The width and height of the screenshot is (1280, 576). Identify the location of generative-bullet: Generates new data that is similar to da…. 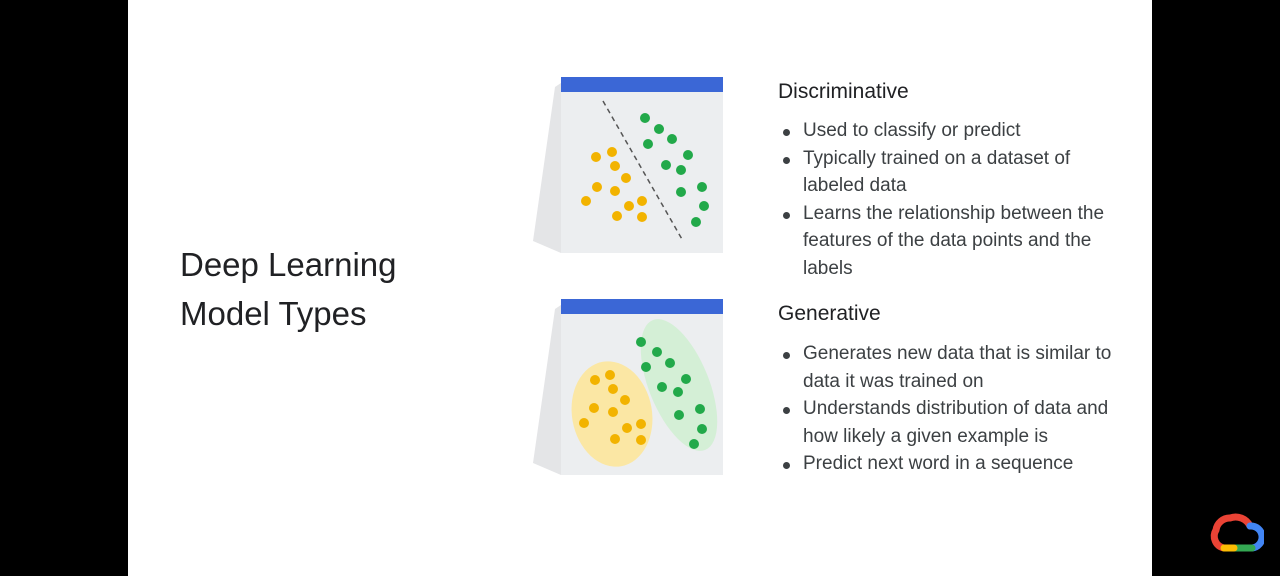
(948, 367).